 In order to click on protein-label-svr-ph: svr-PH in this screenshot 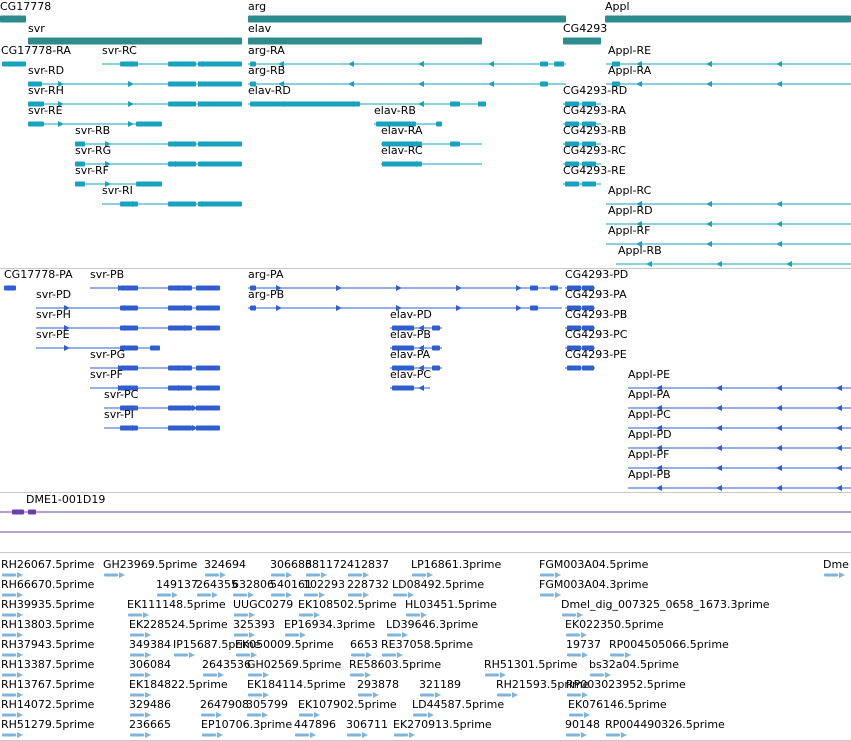, I will do `click(53, 314)`.